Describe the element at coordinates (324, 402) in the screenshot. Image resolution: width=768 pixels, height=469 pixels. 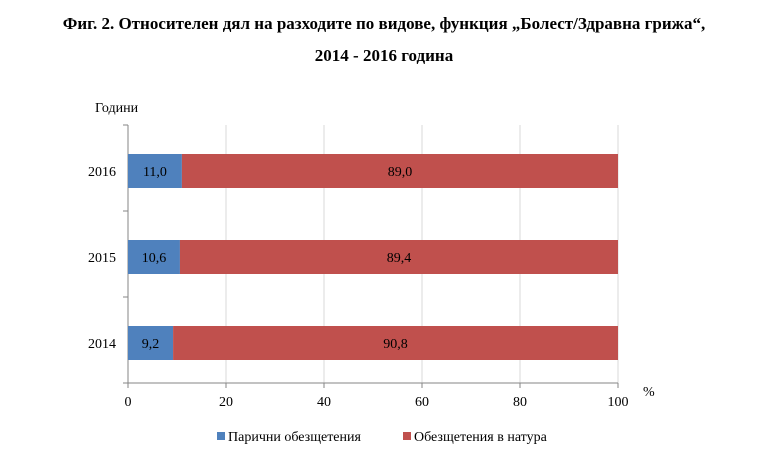
I see `x-tick-label: 40` at that location.